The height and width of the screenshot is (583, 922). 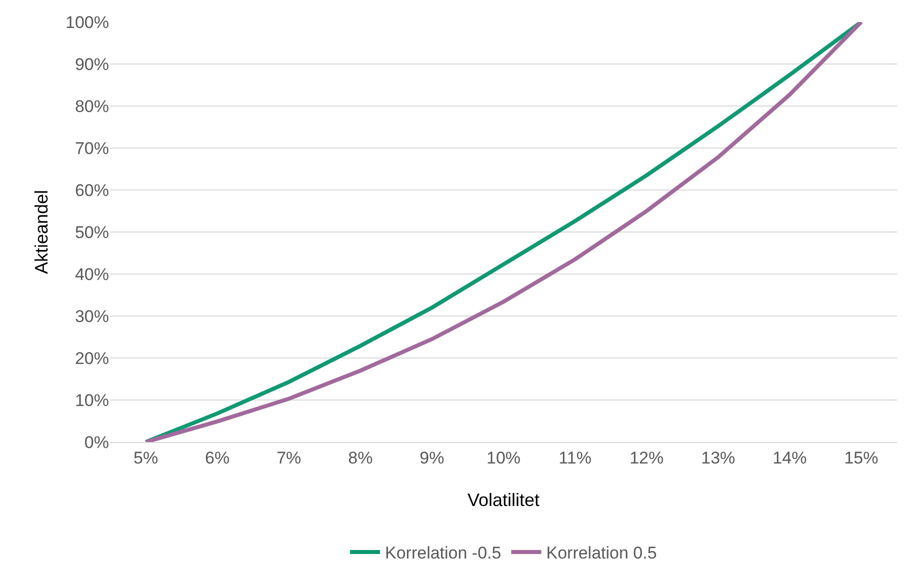 What do you see at coordinates (145, 458) in the screenshot?
I see `x-tick-label: 5%` at bounding box center [145, 458].